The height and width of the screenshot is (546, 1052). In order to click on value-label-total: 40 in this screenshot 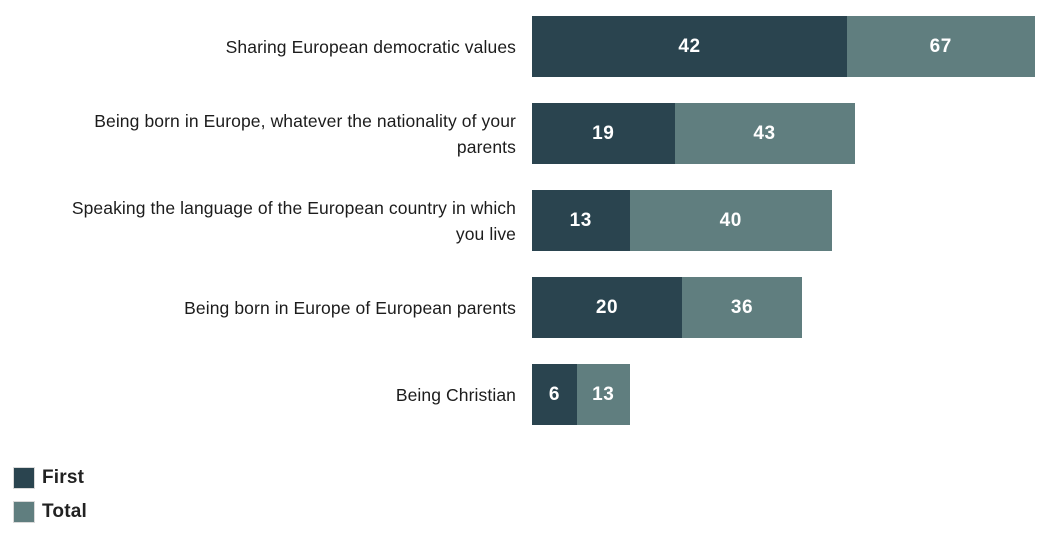, I will do `click(730, 220)`.